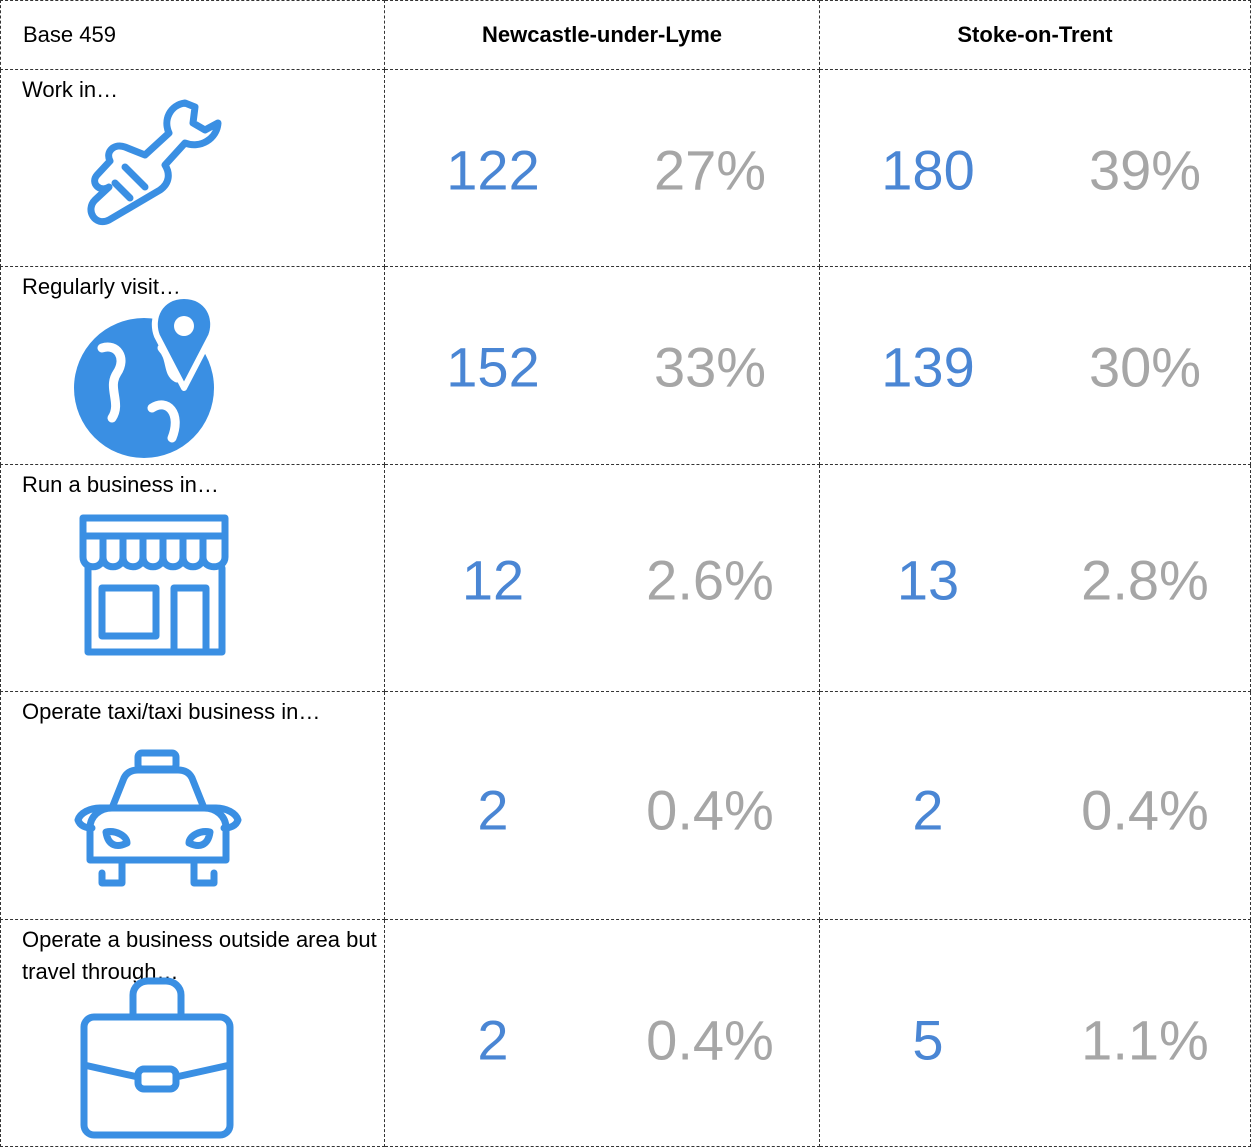 This screenshot has width=1251, height=1147. I want to click on count: 13, so click(928, 580).